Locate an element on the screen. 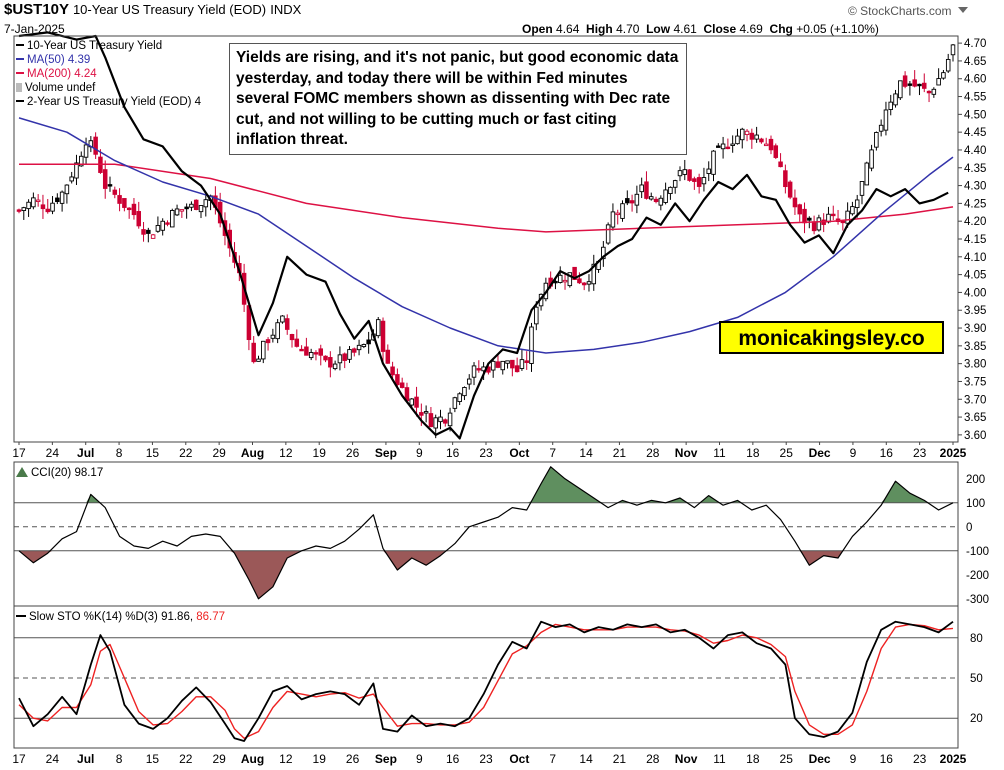 This screenshot has height=770, width=1004. x-tick-label: 2025 is located at coordinates (953, 453).